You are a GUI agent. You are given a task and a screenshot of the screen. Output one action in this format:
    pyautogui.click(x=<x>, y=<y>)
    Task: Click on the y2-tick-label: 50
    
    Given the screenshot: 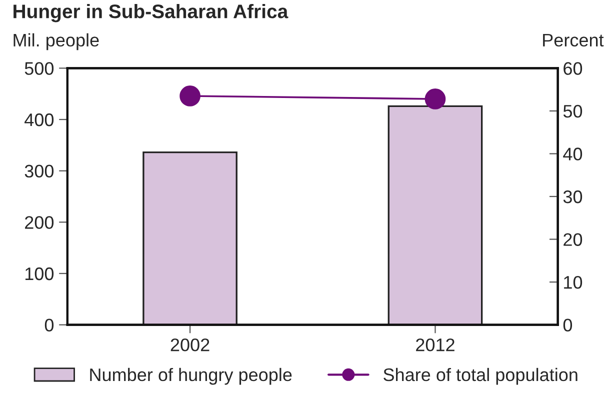 What is the action you would take?
    pyautogui.click(x=572, y=111)
    